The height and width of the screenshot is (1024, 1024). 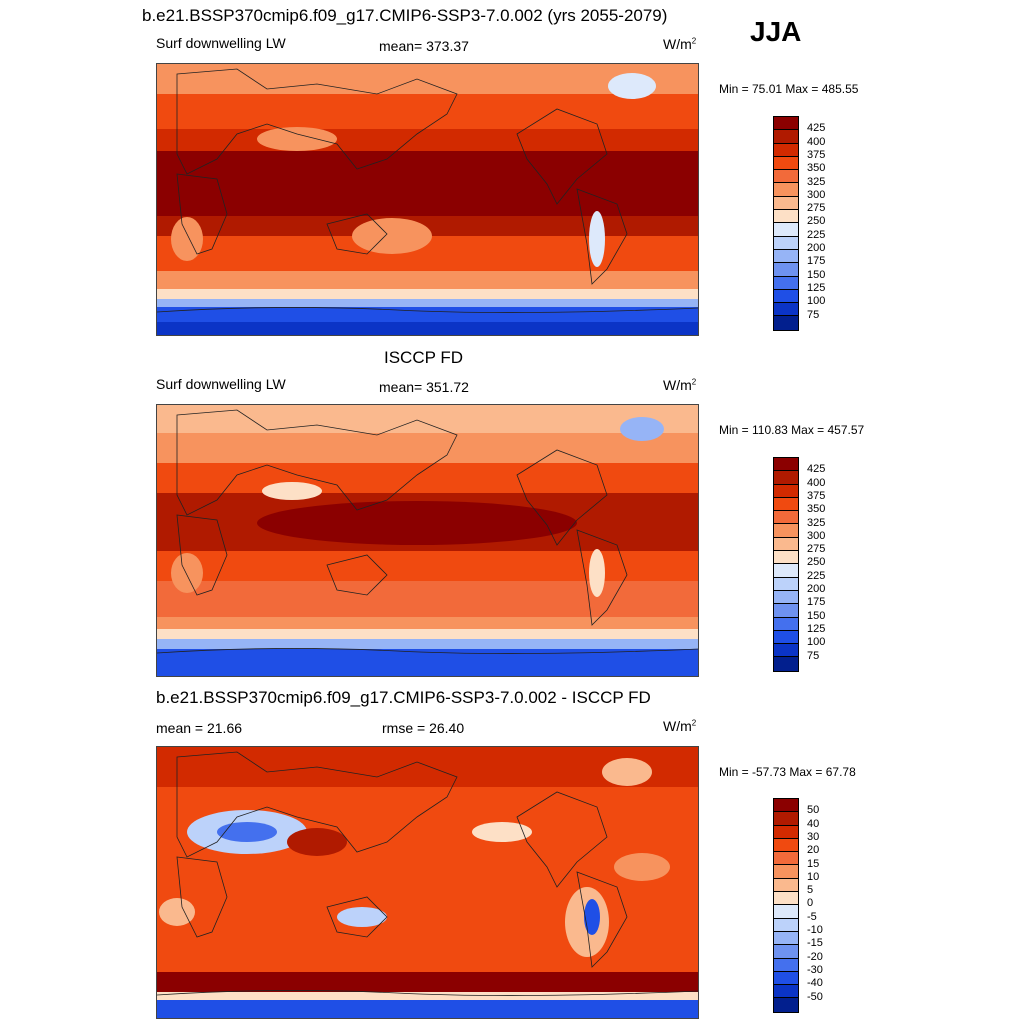 I want to click on panel-1-colorbar, so click(x=786, y=223).